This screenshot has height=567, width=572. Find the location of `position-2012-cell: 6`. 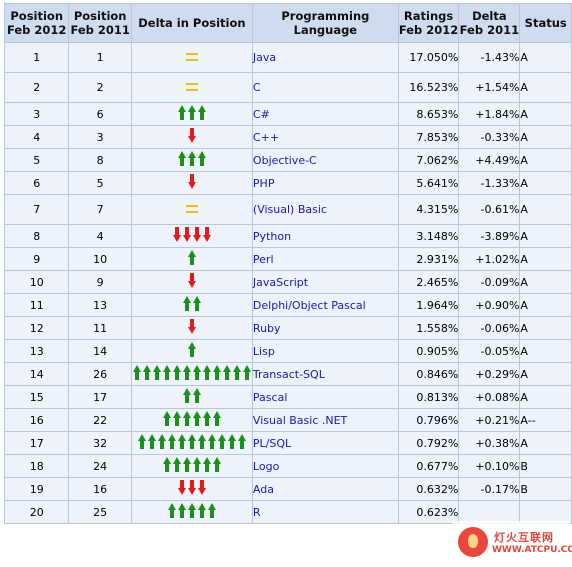

position-2012-cell: 6 is located at coordinates (36, 183).